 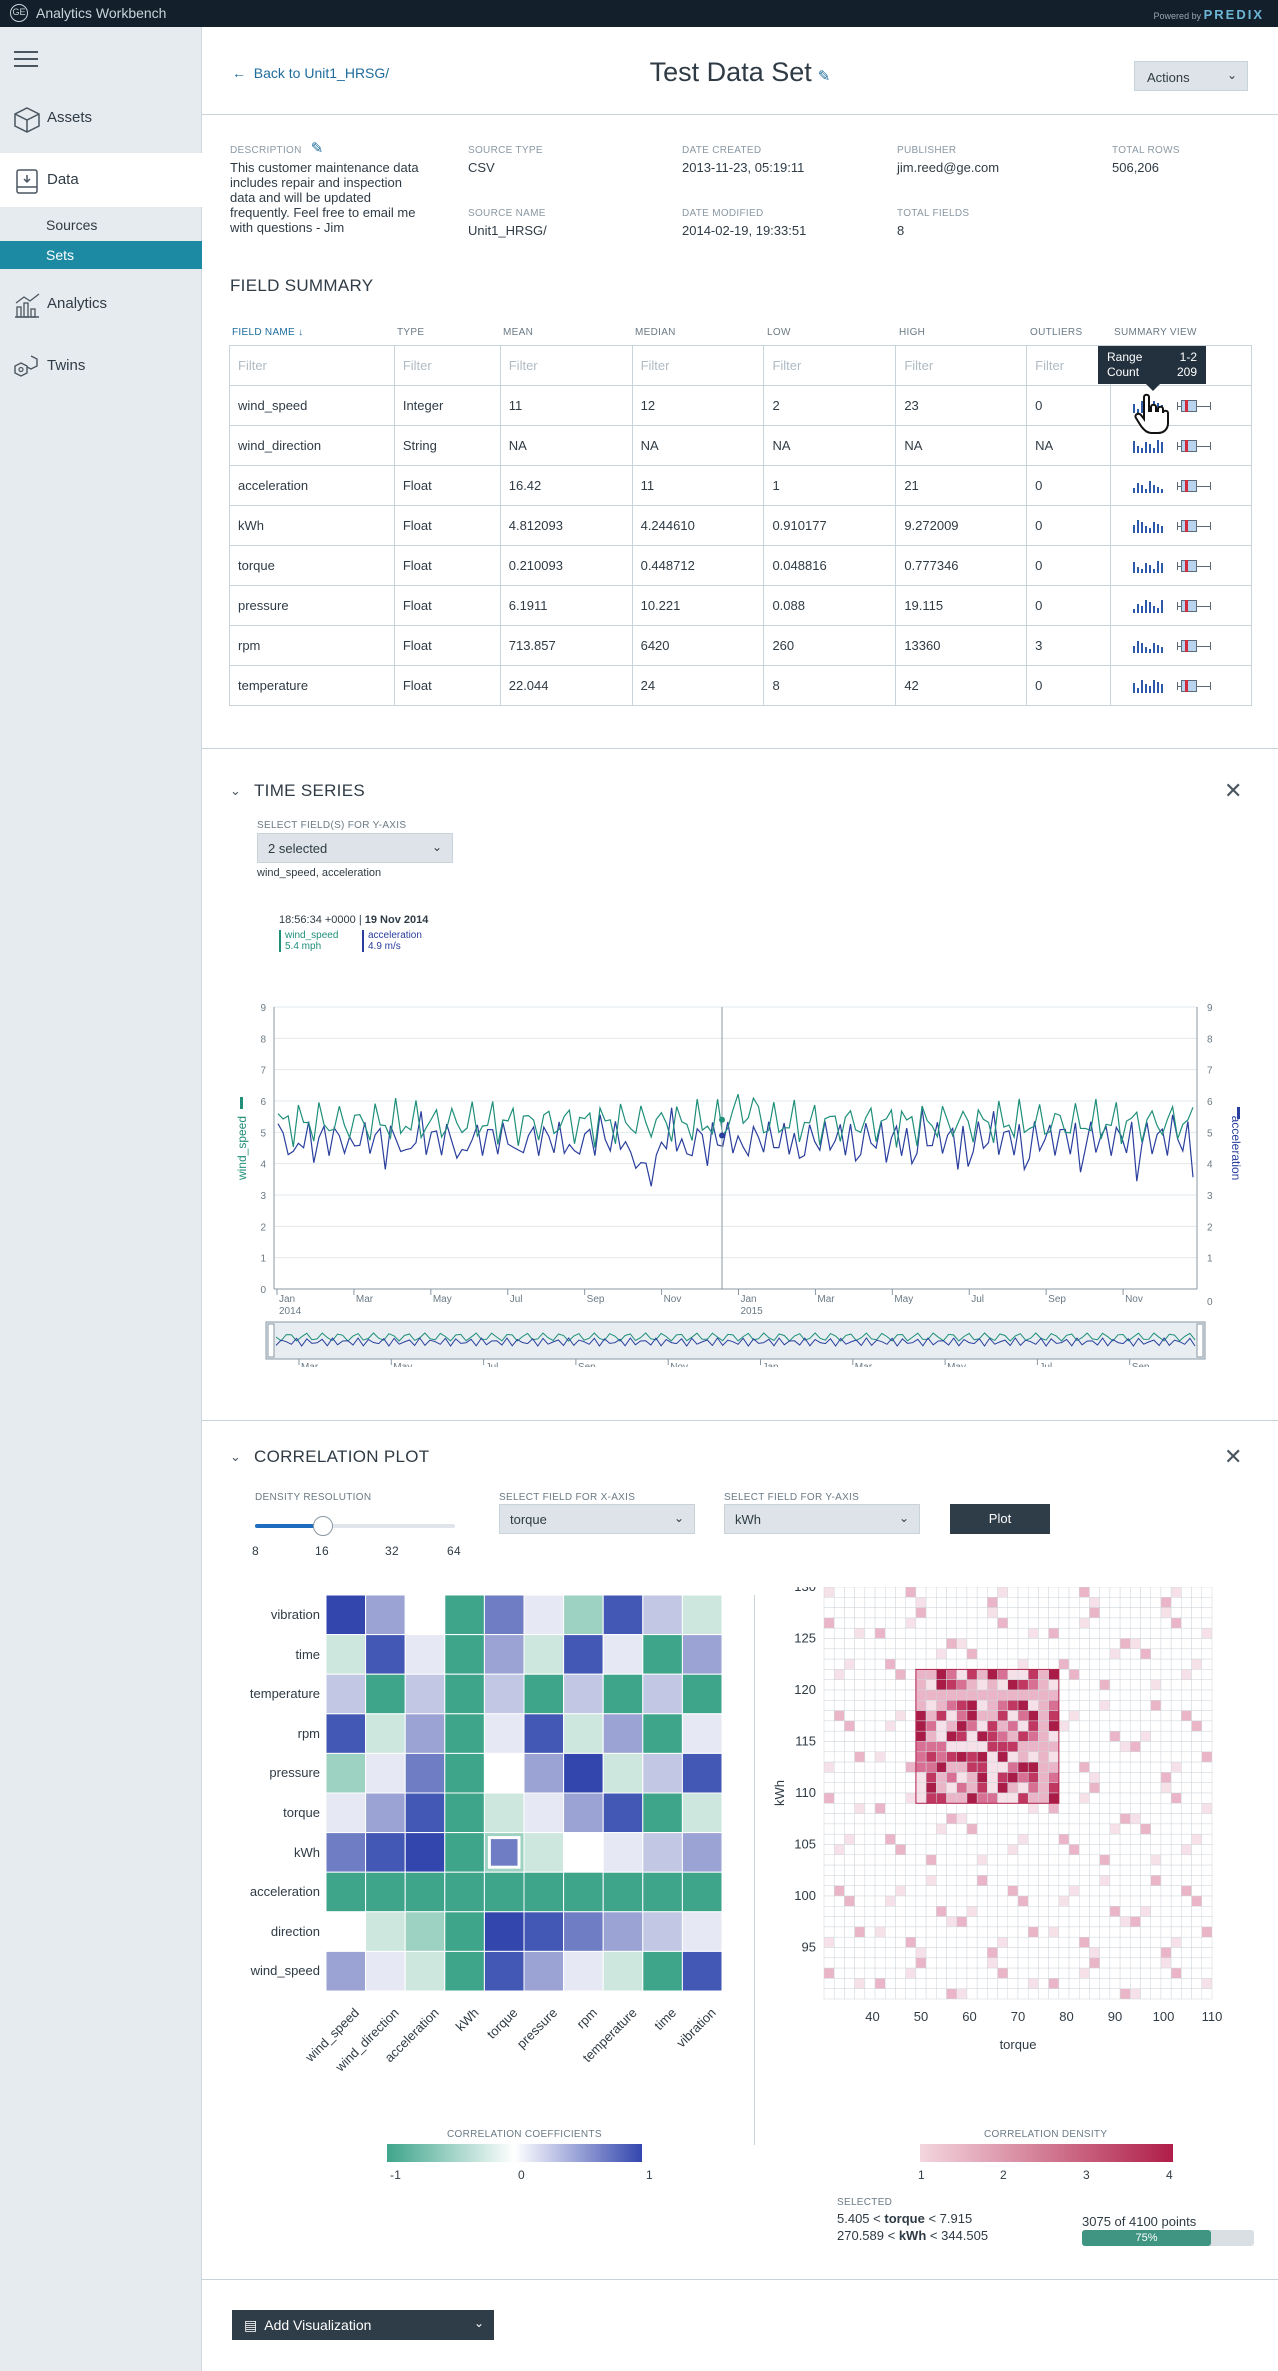 What do you see at coordinates (655, 332) in the screenshot?
I see `col-header-median: MEDIAN` at bounding box center [655, 332].